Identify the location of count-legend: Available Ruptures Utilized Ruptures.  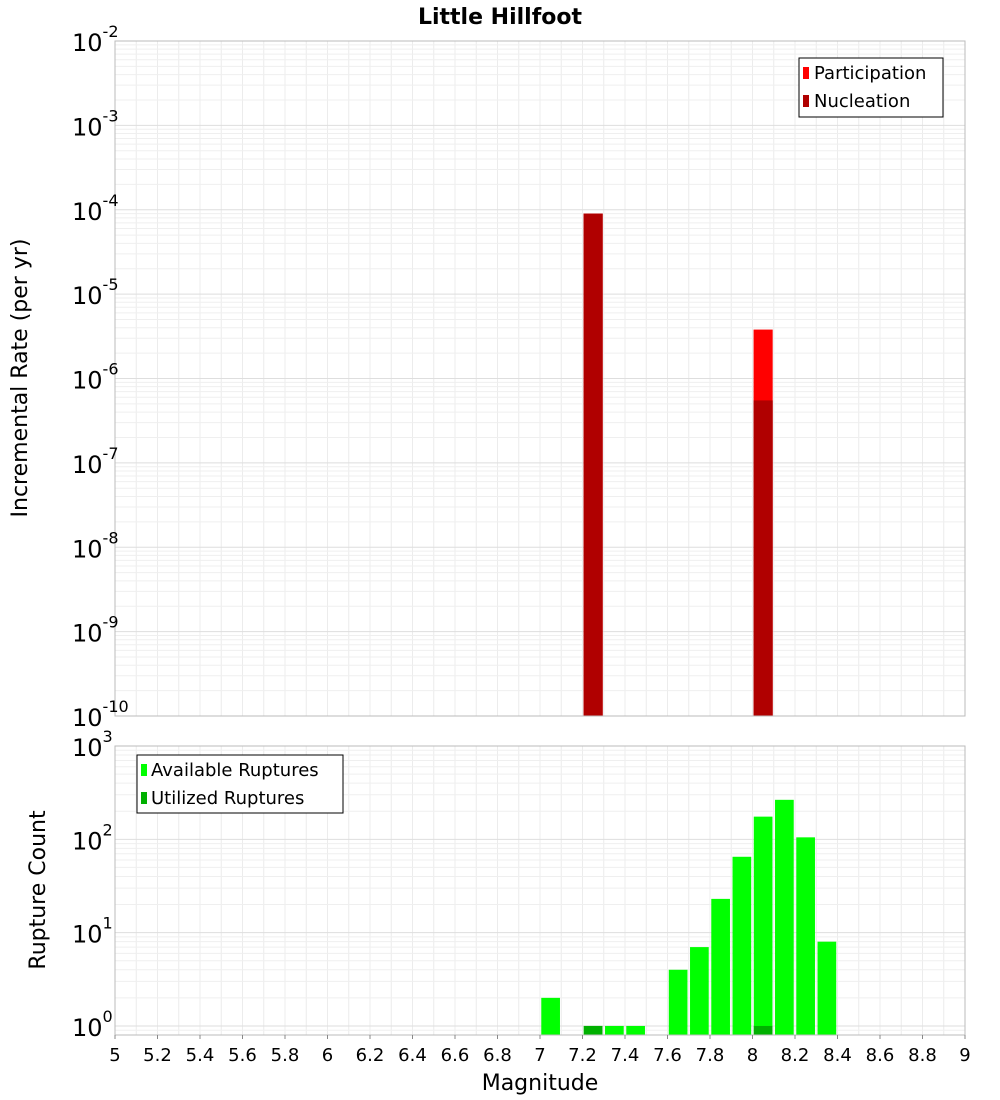
(240, 784).